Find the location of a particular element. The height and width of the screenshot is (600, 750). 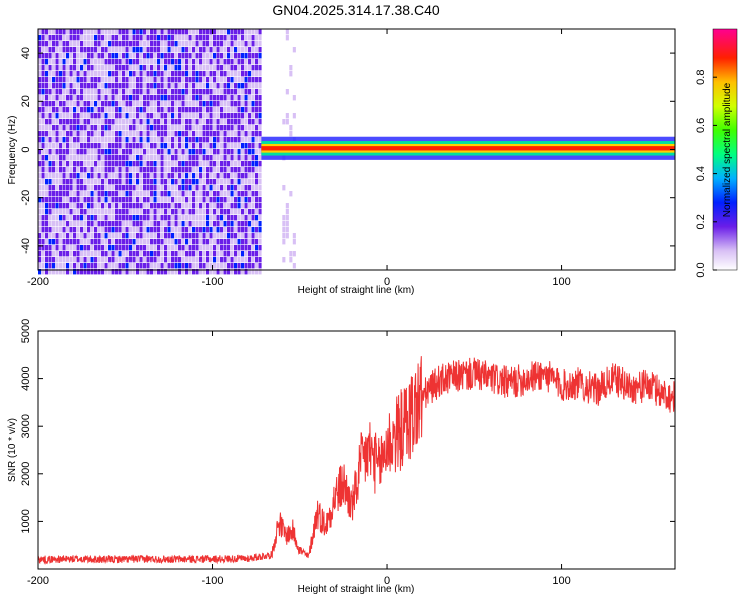

snr-x-tick-label: -200 is located at coordinates (38, 581).